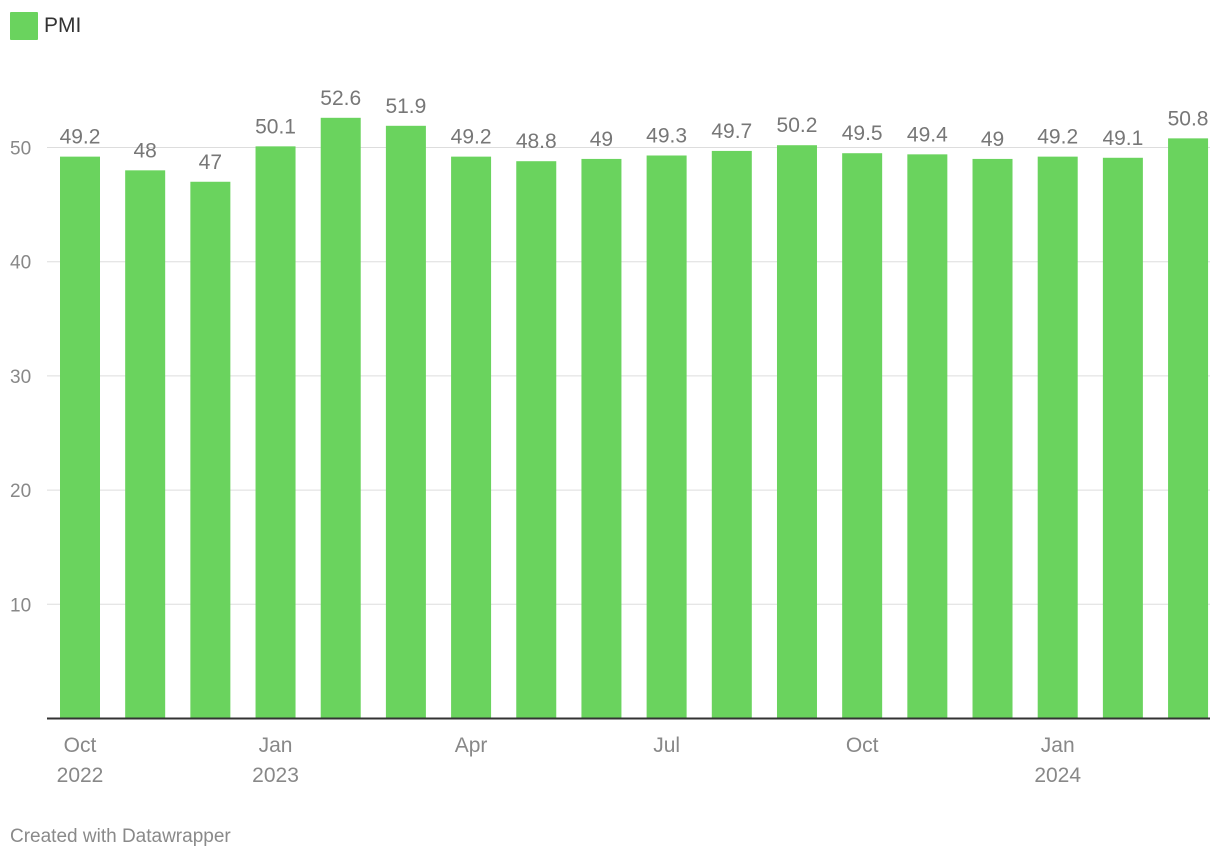 The width and height of the screenshot is (1220, 864). What do you see at coordinates (20, 377) in the screenshot?
I see `y-tick-label: 30` at bounding box center [20, 377].